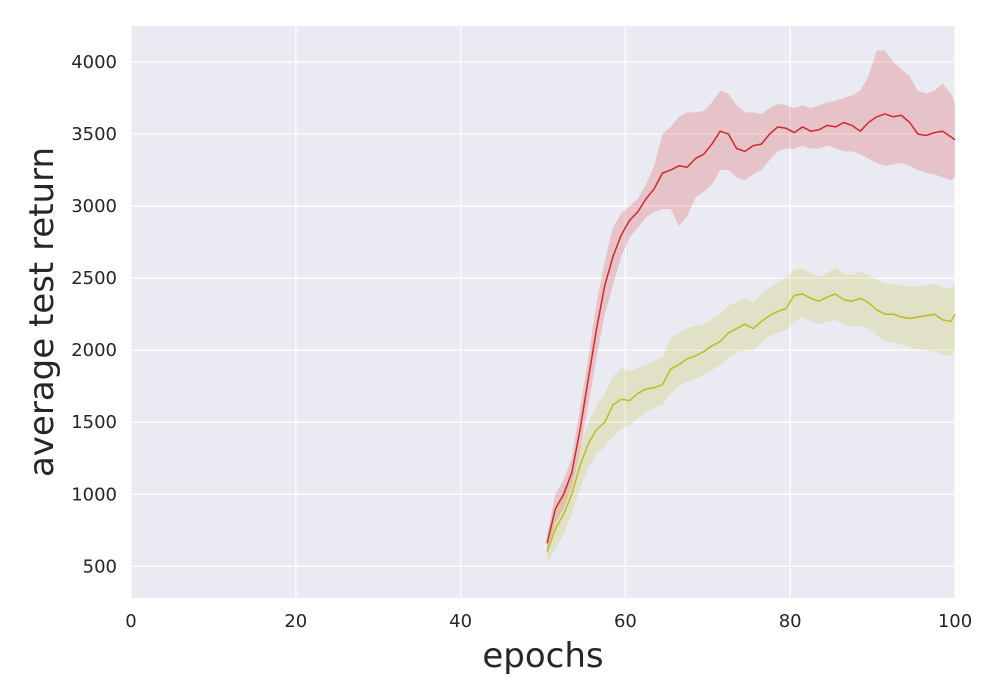 Image resolution: width=1000 pixels, height=700 pixels. Describe the element at coordinates (42, 312) in the screenshot. I see `y-axis-label: average test return` at that location.